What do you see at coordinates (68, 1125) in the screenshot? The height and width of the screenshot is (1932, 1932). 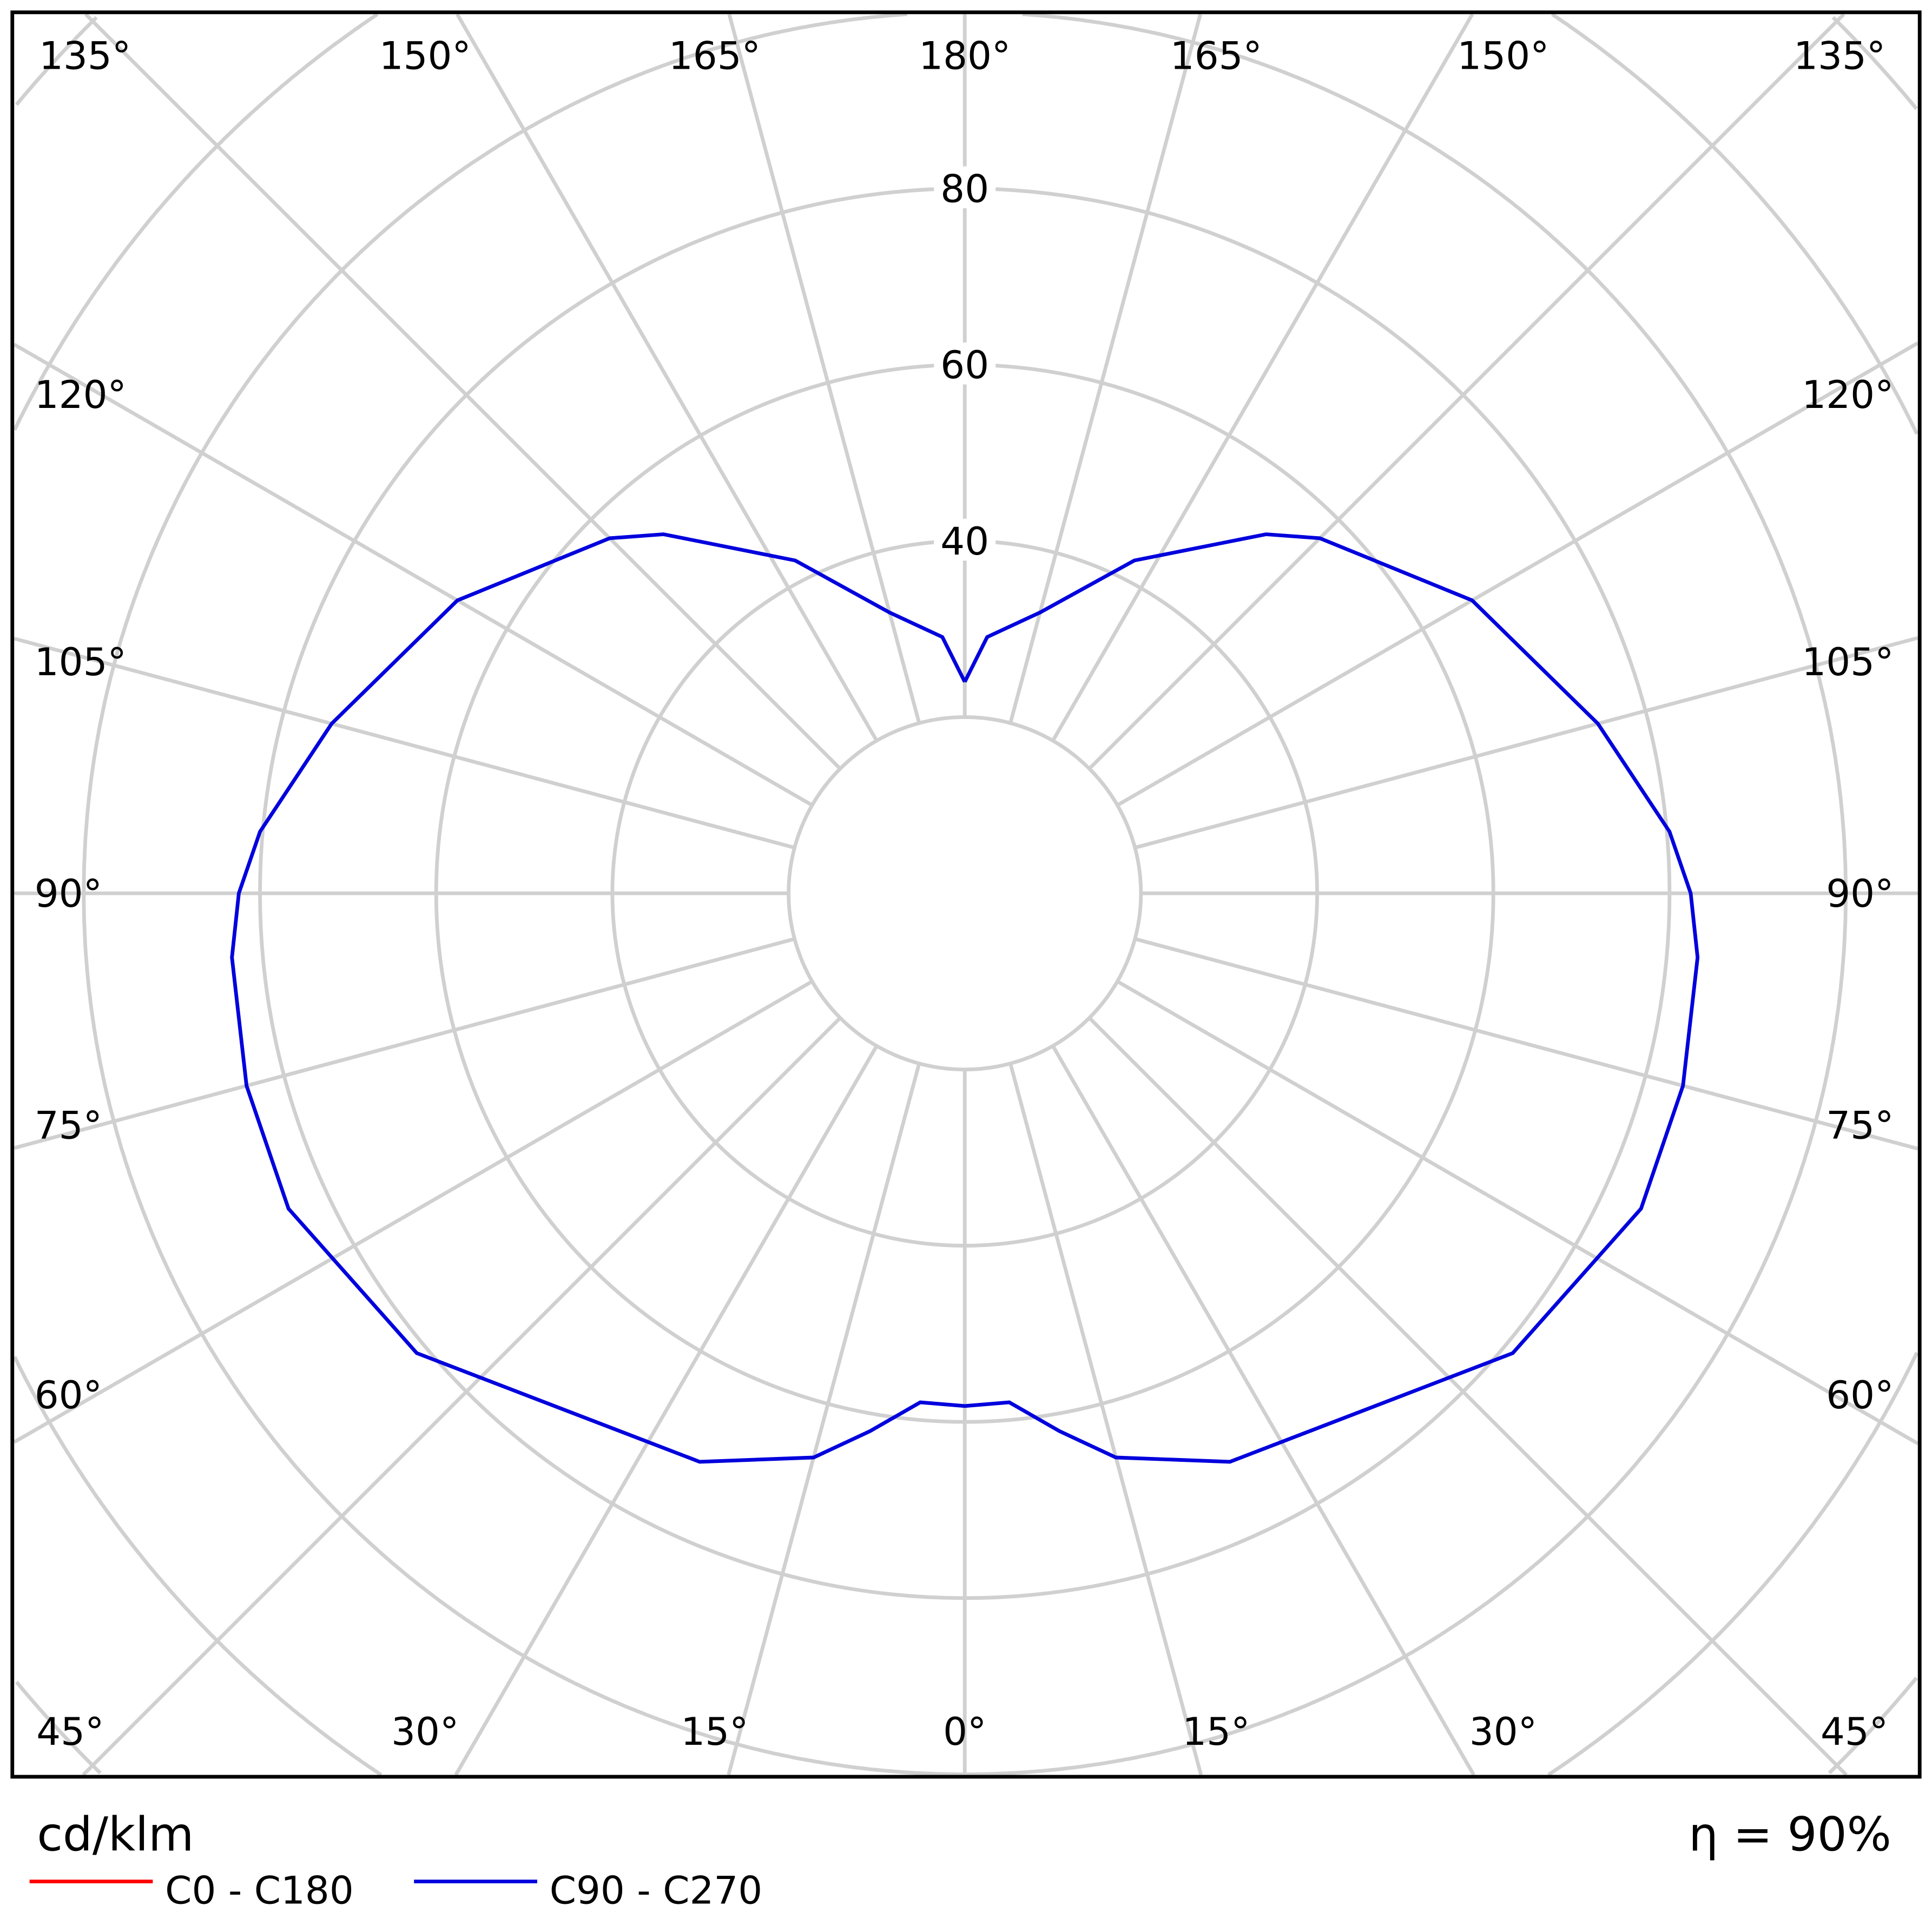 I see `angle-label-left: 75°` at bounding box center [68, 1125].